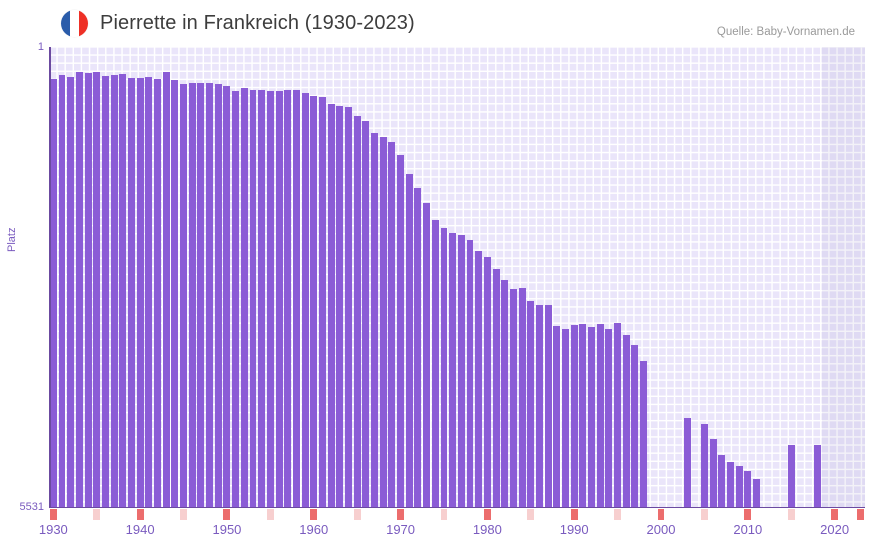 This screenshot has height=552, width=873. What do you see at coordinates (661, 529) in the screenshot?
I see `x-tick-label: 2000` at bounding box center [661, 529].